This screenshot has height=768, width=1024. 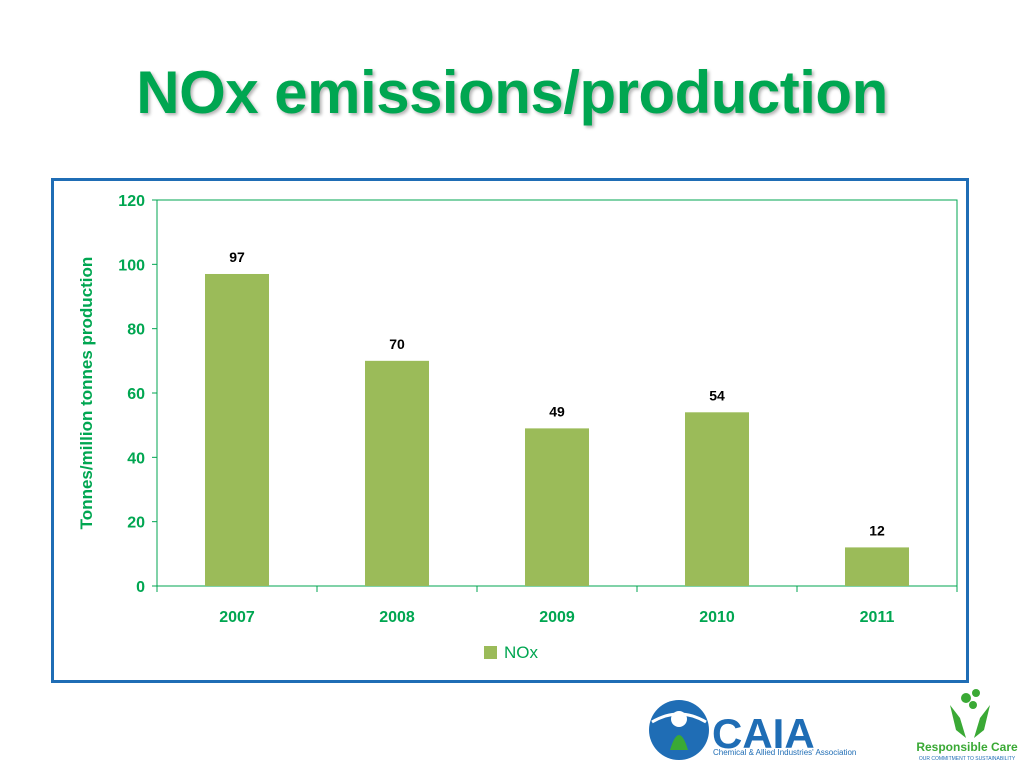 What do you see at coordinates (397, 473) in the screenshot?
I see `bar-2008` at bounding box center [397, 473].